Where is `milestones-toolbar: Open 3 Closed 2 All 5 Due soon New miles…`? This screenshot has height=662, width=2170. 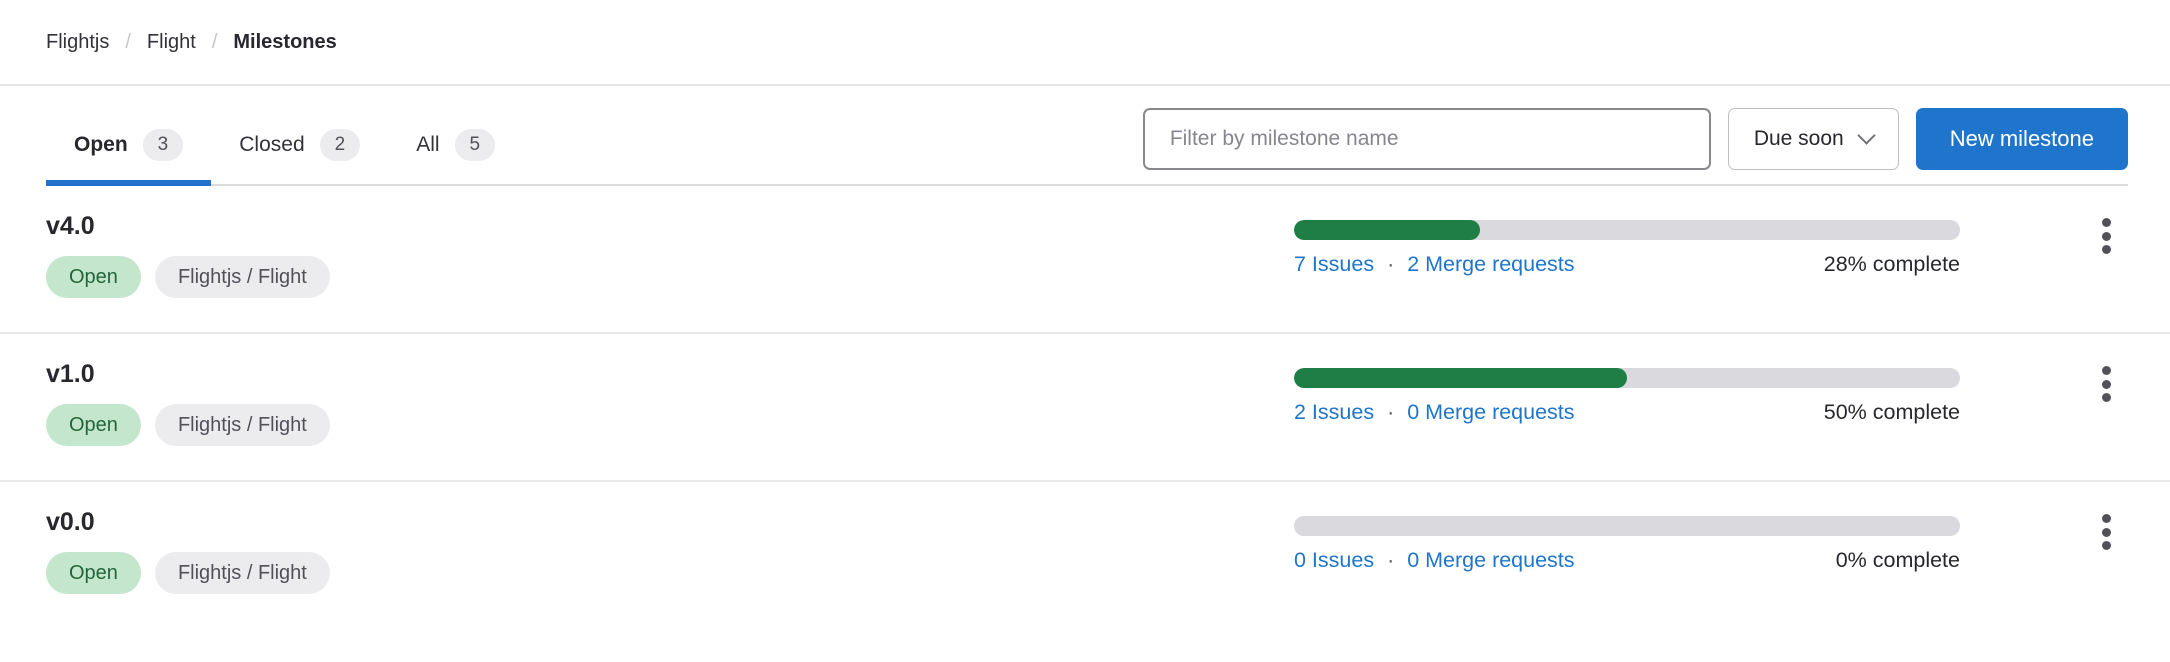
milestones-toolbar: Open 3 Closed 2 All 5 Due soon New miles… is located at coordinates (1087, 146).